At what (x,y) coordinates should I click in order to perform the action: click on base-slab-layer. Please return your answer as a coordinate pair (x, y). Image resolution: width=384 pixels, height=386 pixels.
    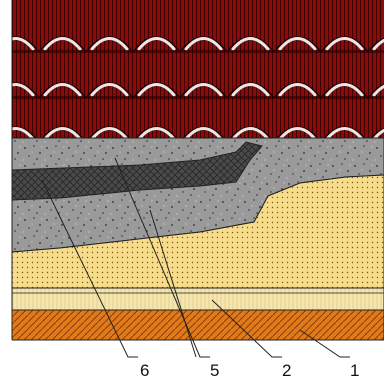
    Looking at the image, I should click on (198, 325).